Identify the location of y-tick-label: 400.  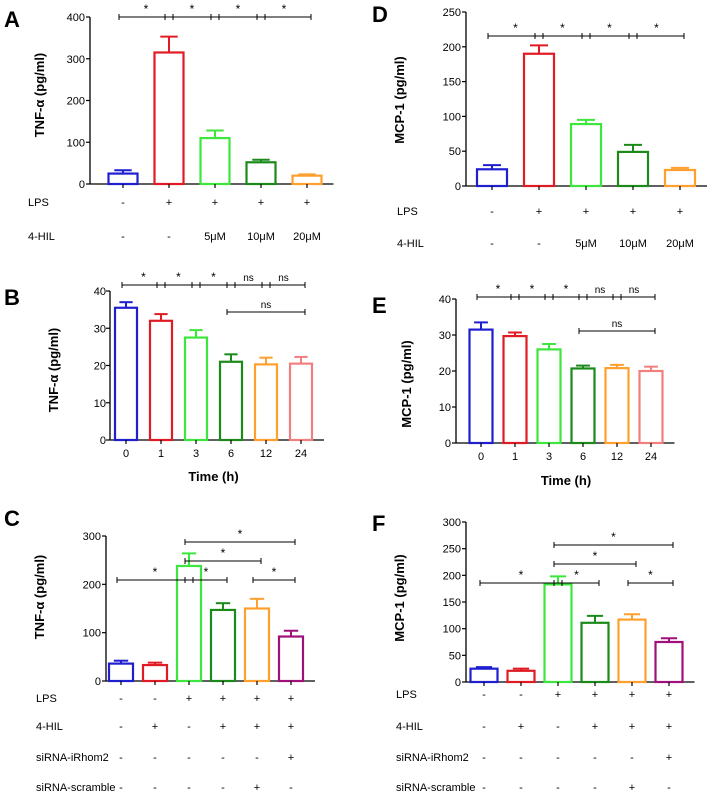
(76, 18).